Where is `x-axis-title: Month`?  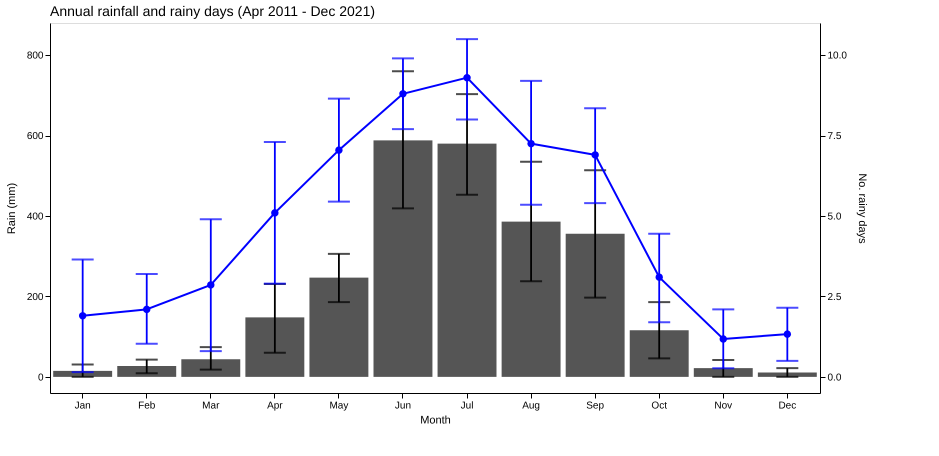 x-axis-title: Month is located at coordinates (435, 420).